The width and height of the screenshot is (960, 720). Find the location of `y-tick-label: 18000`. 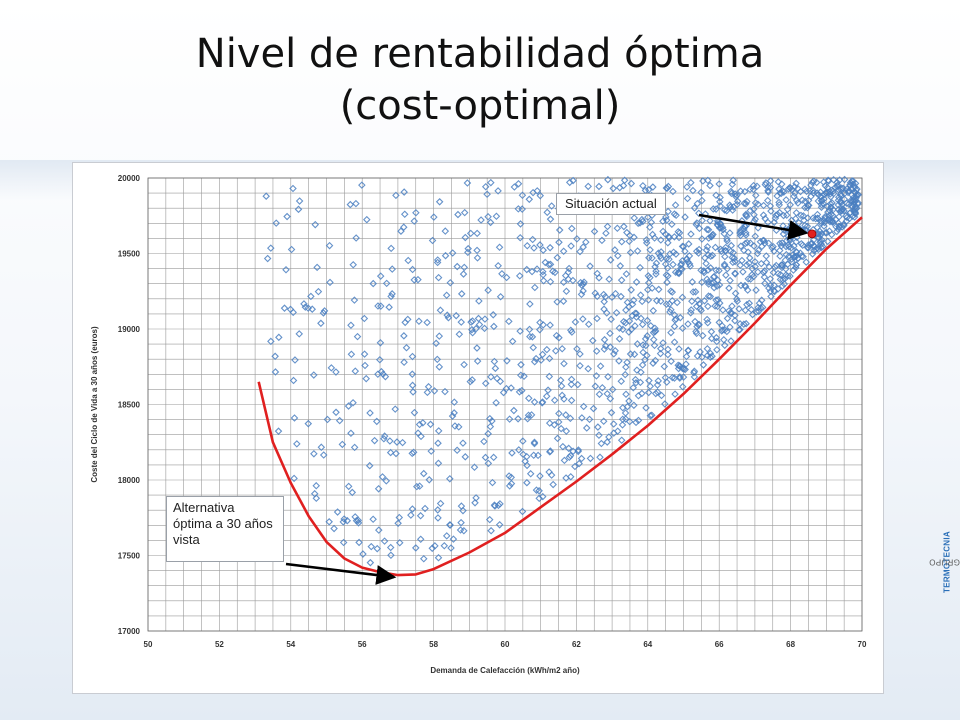

y-tick-label: 18000 is located at coordinates (129, 480).